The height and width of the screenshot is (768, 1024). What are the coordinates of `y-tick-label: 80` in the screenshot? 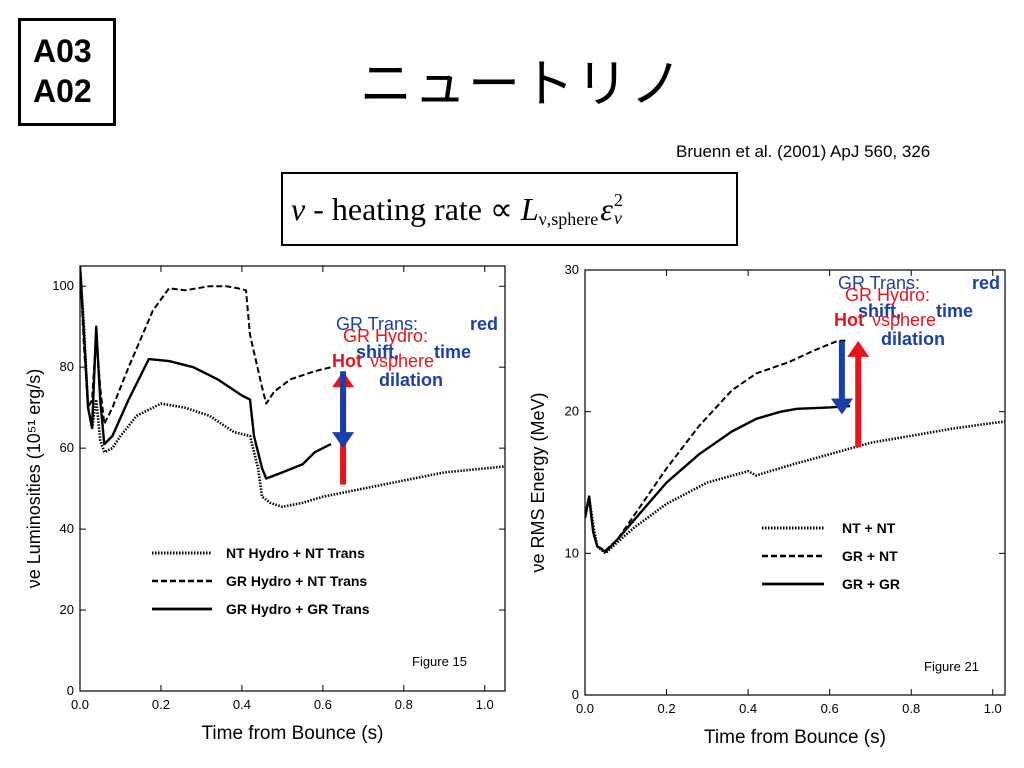 It's located at (67, 366).